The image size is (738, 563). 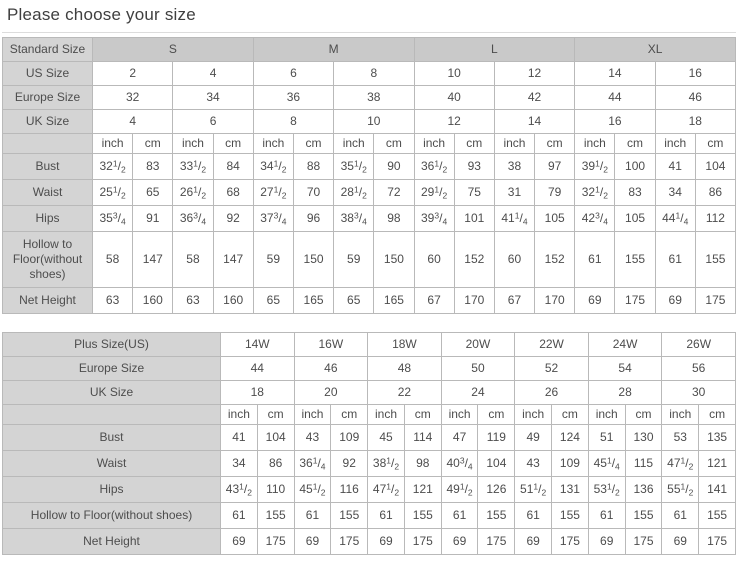 What do you see at coordinates (635, 192) in the screenshot?
I see `table-cell: 83` at bounding box center [635, 192].